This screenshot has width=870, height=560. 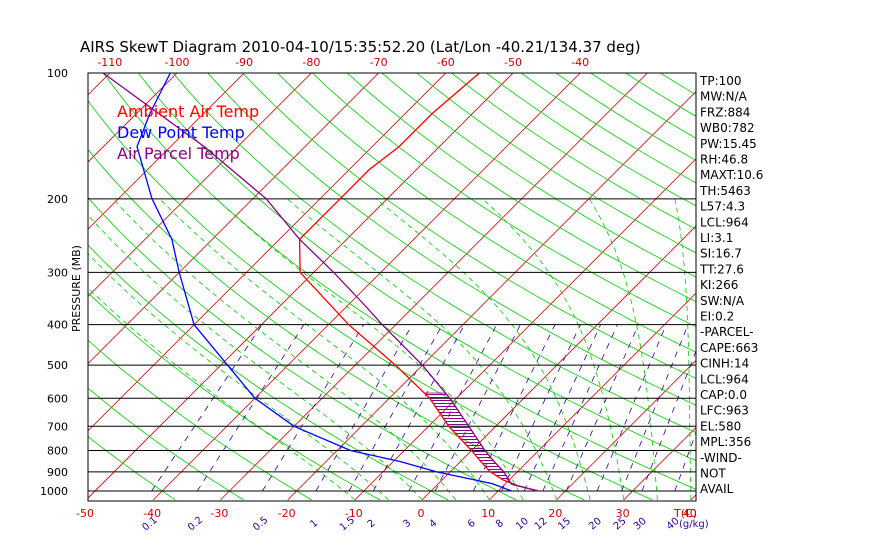 What do you see at coordinates (109, 62) in the screenshot?
I see `top-temp-tick-label: -110` at bounding box center [109, 62].